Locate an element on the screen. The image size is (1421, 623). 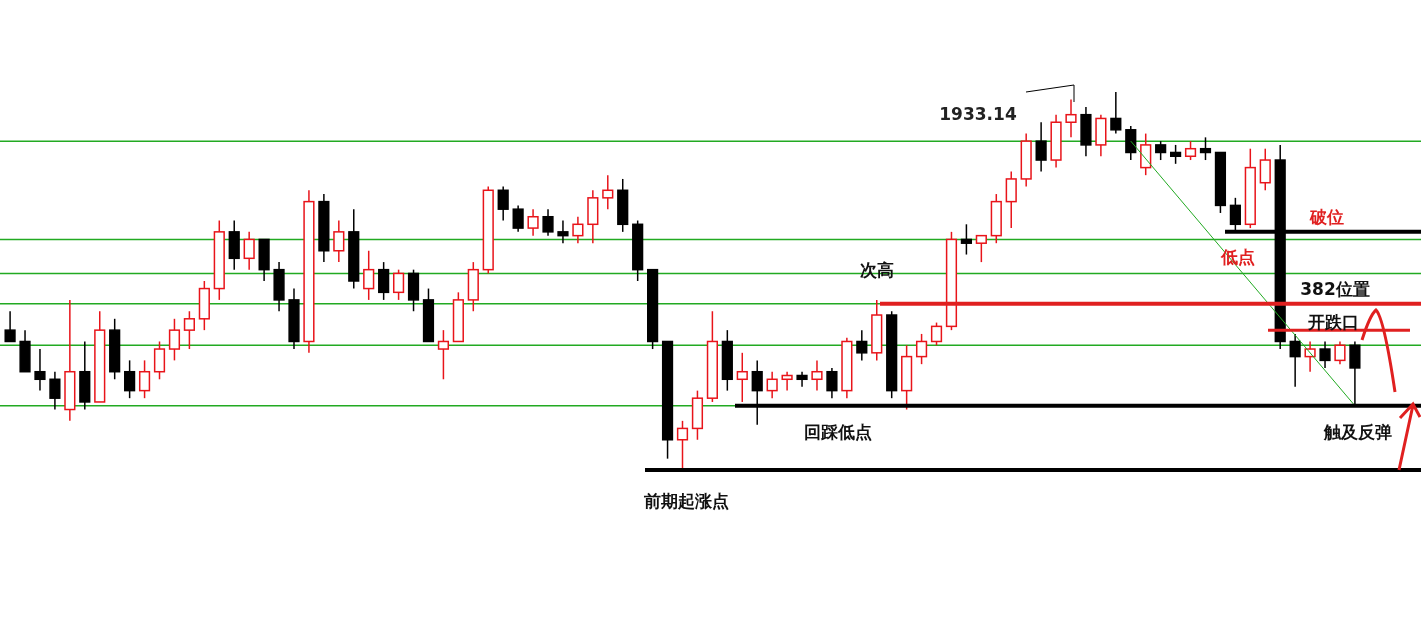
ref-line-label: 382位置 is located at coordinates (1335, 289).